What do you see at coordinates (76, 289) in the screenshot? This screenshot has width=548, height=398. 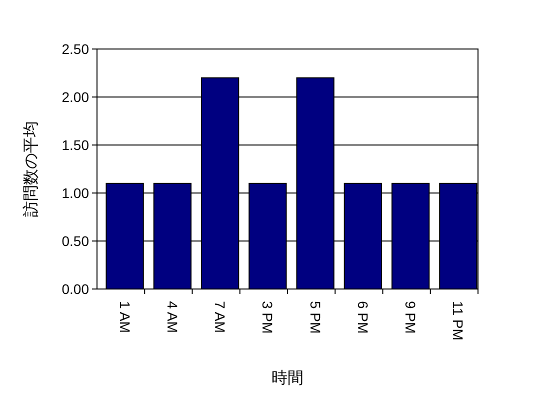 I see `y-tick-label: 0.00` at bounding box center [76, 289].